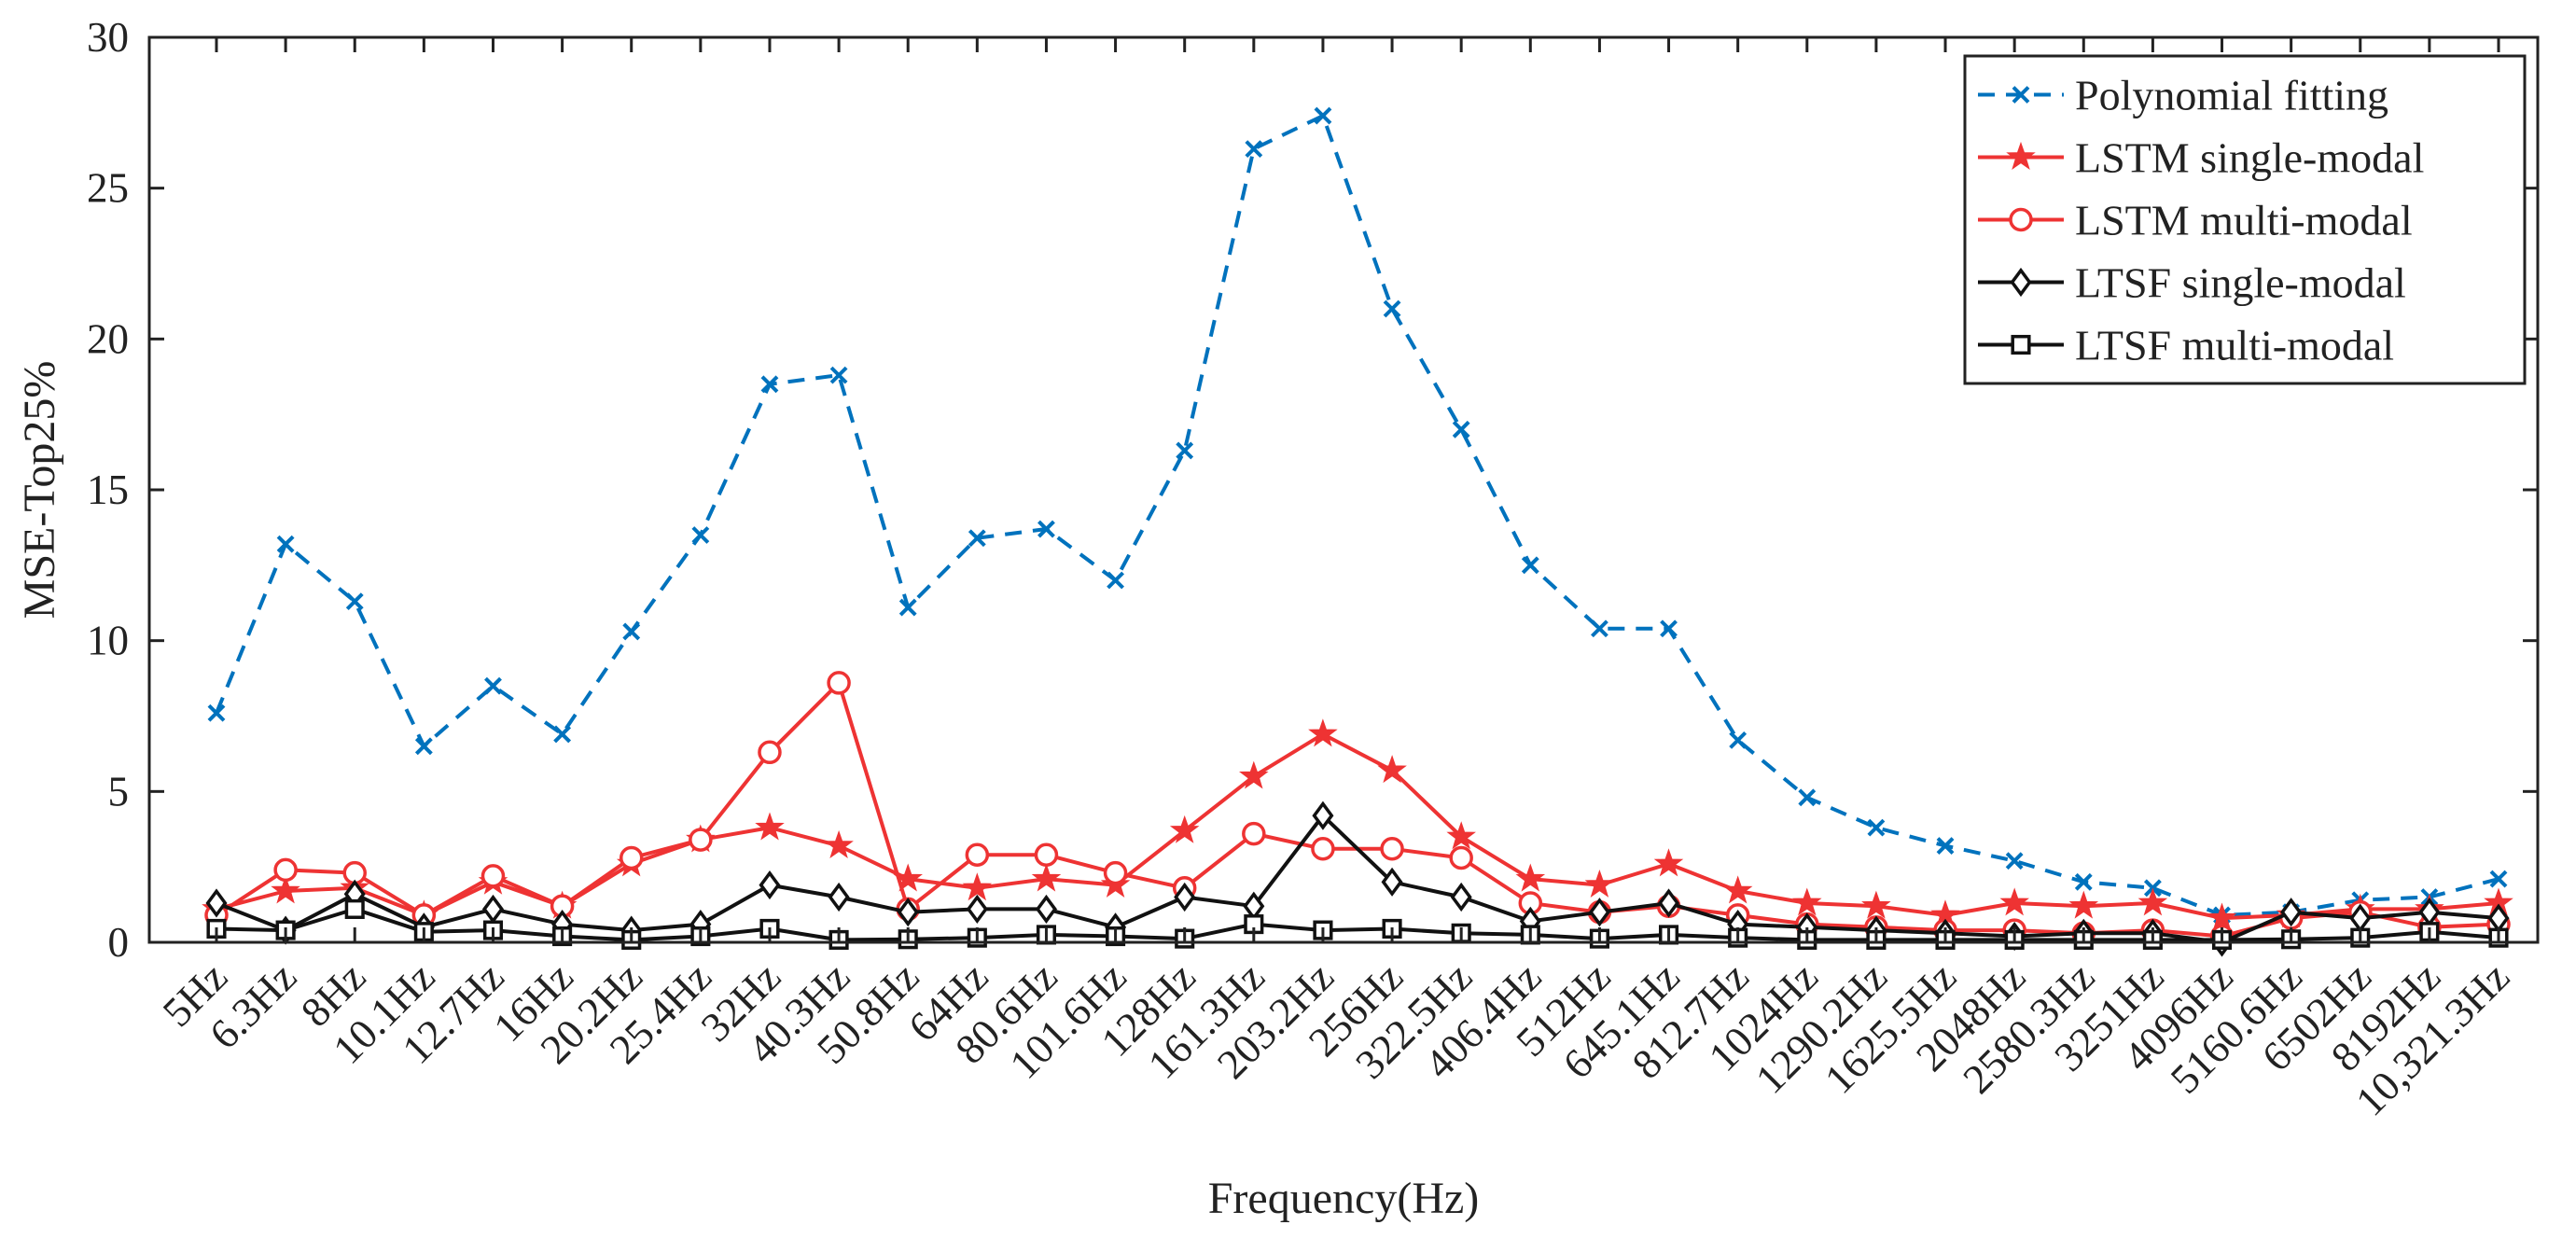 The image size is (2576, 1239). I want to click on legend-item: LSTM multi-modal, so click(2195, 221).